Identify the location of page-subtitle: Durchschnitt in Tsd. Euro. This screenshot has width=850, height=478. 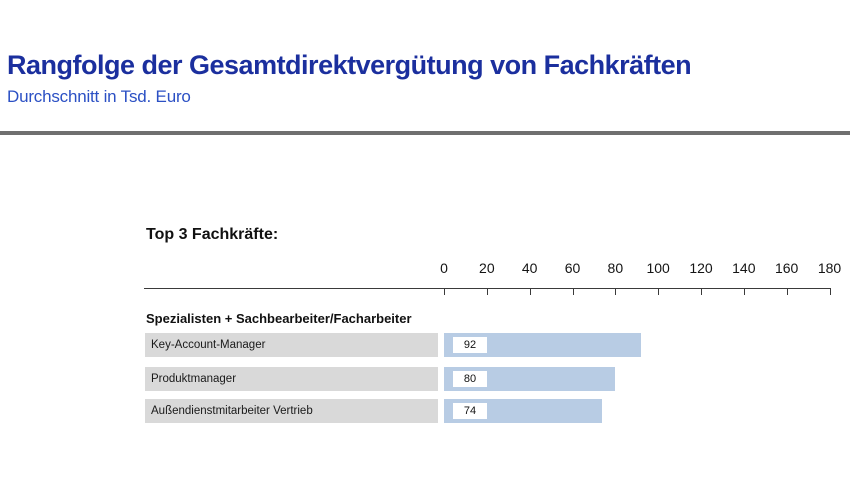
(99, 96).